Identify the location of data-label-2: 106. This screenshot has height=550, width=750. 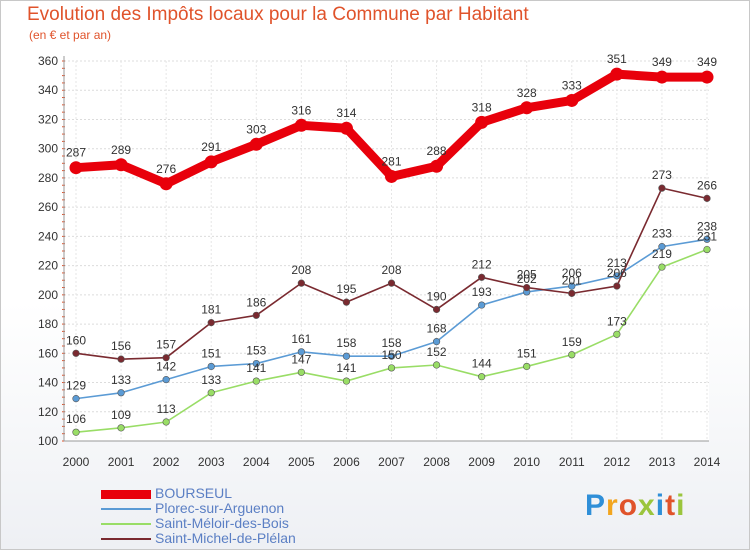
(76, 419).